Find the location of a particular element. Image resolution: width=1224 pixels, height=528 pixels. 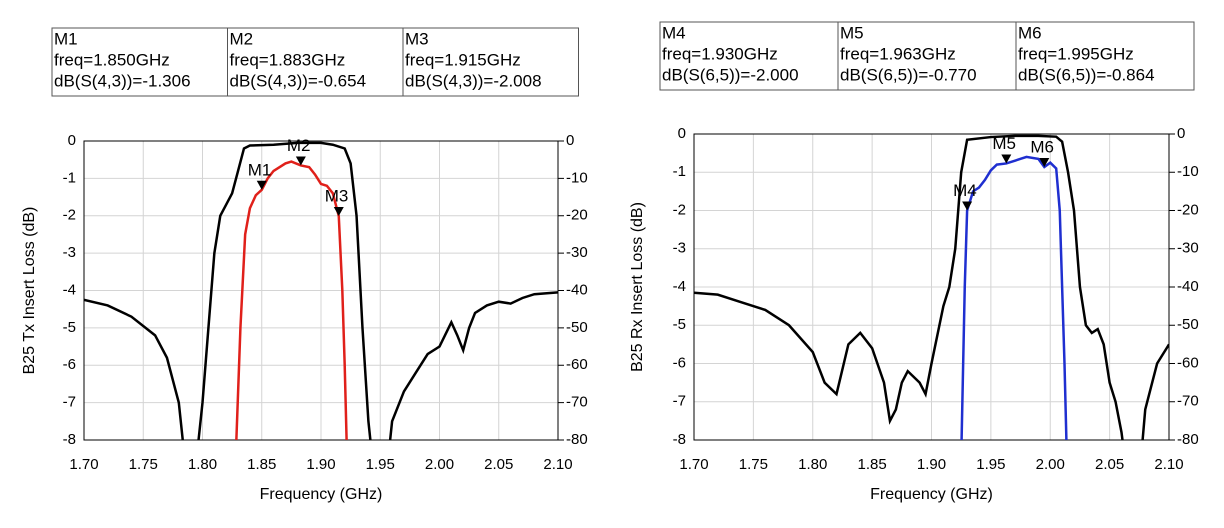

marker-table-value: dB(S(6,5))=-2.000 is located at coordinates (730, 74).